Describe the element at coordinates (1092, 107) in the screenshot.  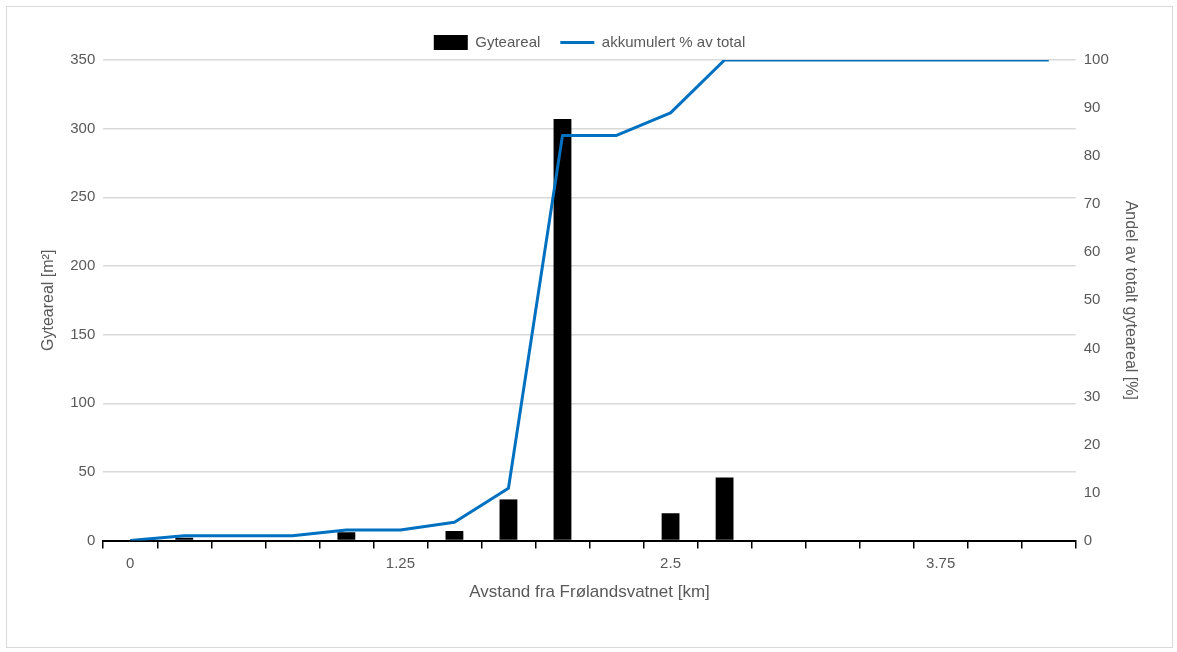
I see `y2-tick-label: 90` at that location.